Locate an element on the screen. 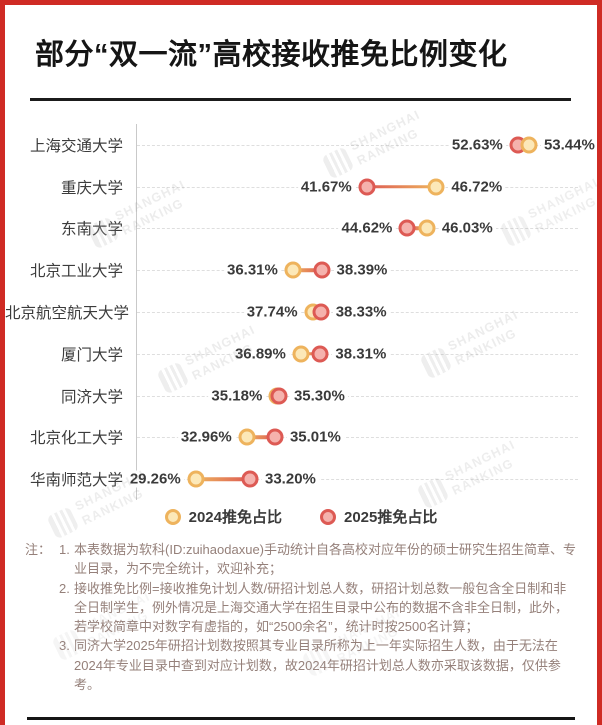 This screenshot has width=602, height=725. chart-row: 厦门大学 36.89% 38.31% is located at coordinates (291, 353).